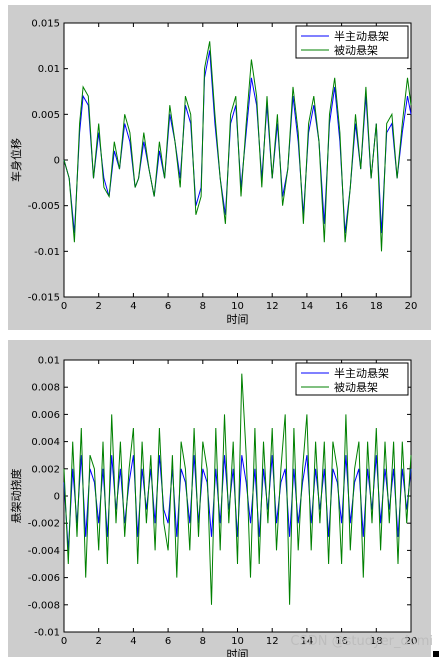 Image resolution: width=439 pixels, height=657 pixels. What do you see at coordinates (45, 469) in the screenshot?
I see `y-tick-label: 0.002` at bounding box center [45, 469].